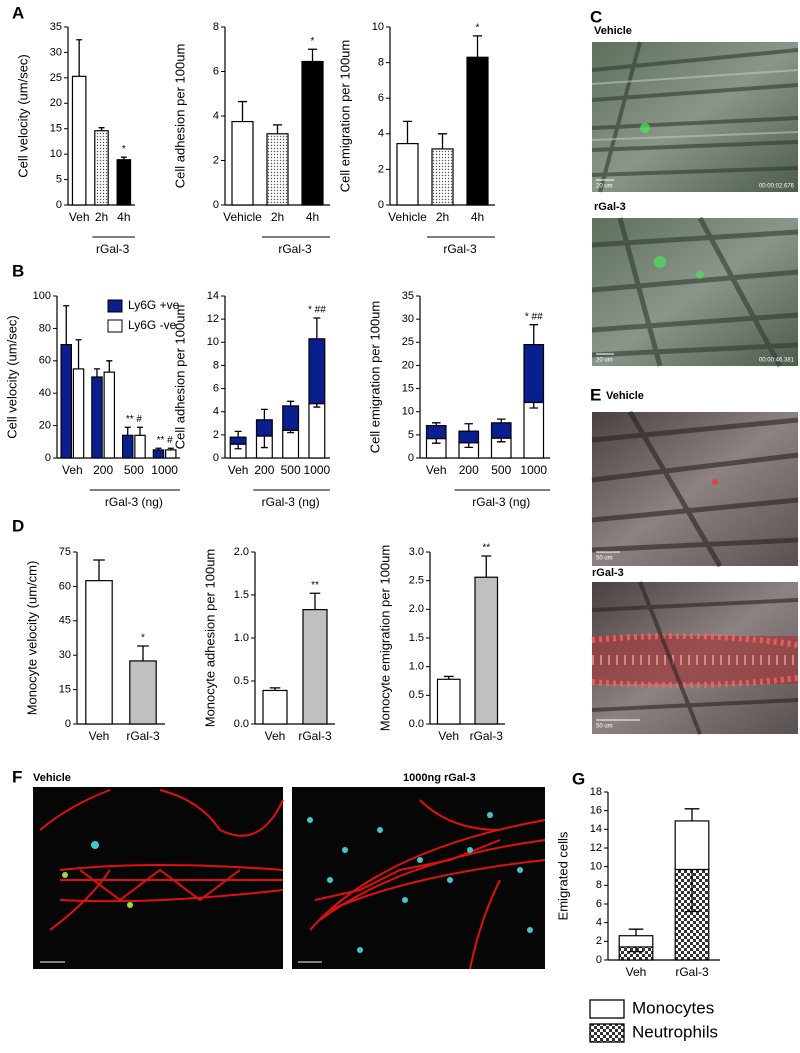  What do you see at coordinates (596, 811) in the screenshot?
I see `y-tick-label: 16` at bounding box center [596, 811].